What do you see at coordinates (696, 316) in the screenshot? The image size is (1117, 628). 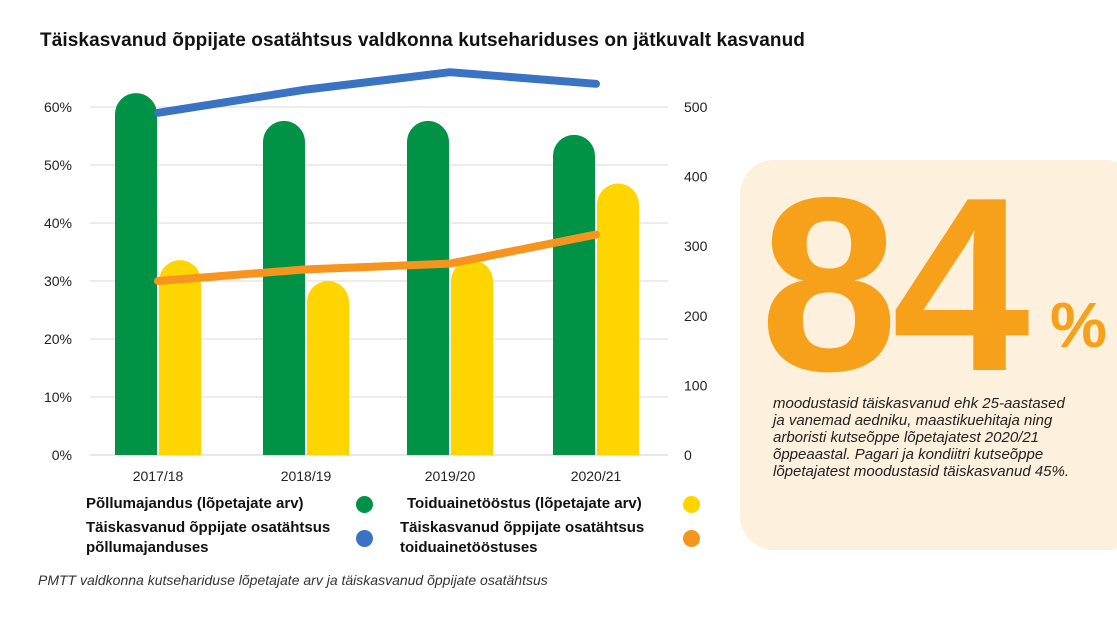 I see `y-right-tick-label: 200` at bounding box center [696, 316].